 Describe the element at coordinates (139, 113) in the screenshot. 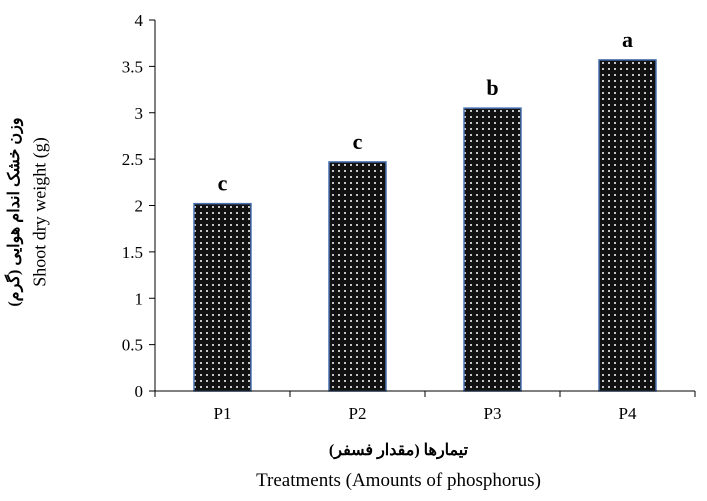

I see `y-tick-label: 3` at that location.